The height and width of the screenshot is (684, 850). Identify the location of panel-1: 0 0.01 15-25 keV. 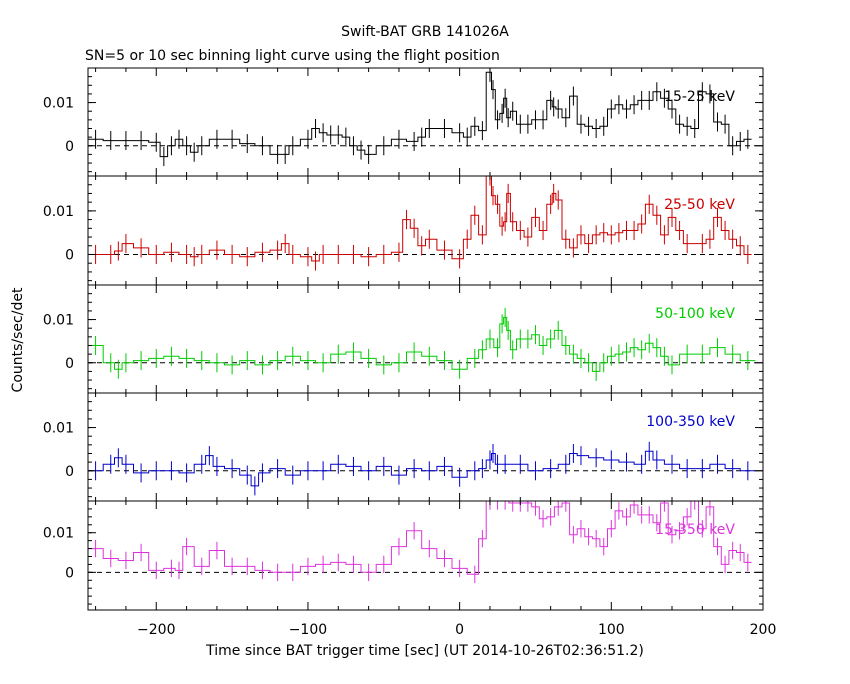
(403, 122).